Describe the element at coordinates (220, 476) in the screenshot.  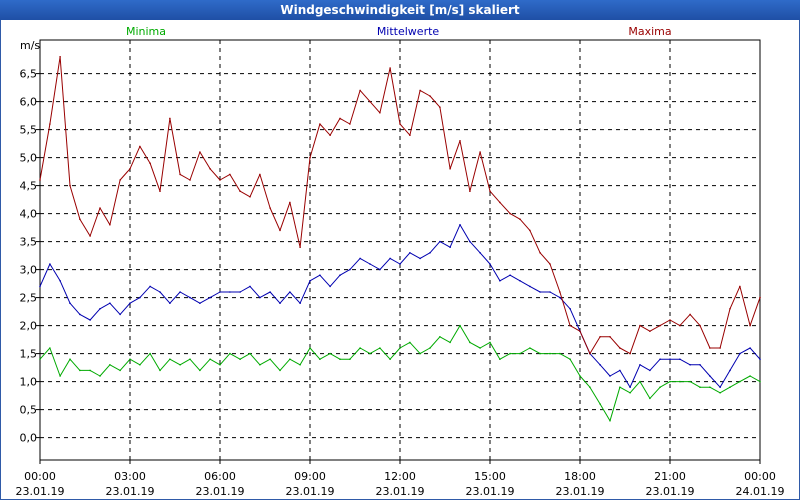
I see `x-tick-time: 06:00` at that location.